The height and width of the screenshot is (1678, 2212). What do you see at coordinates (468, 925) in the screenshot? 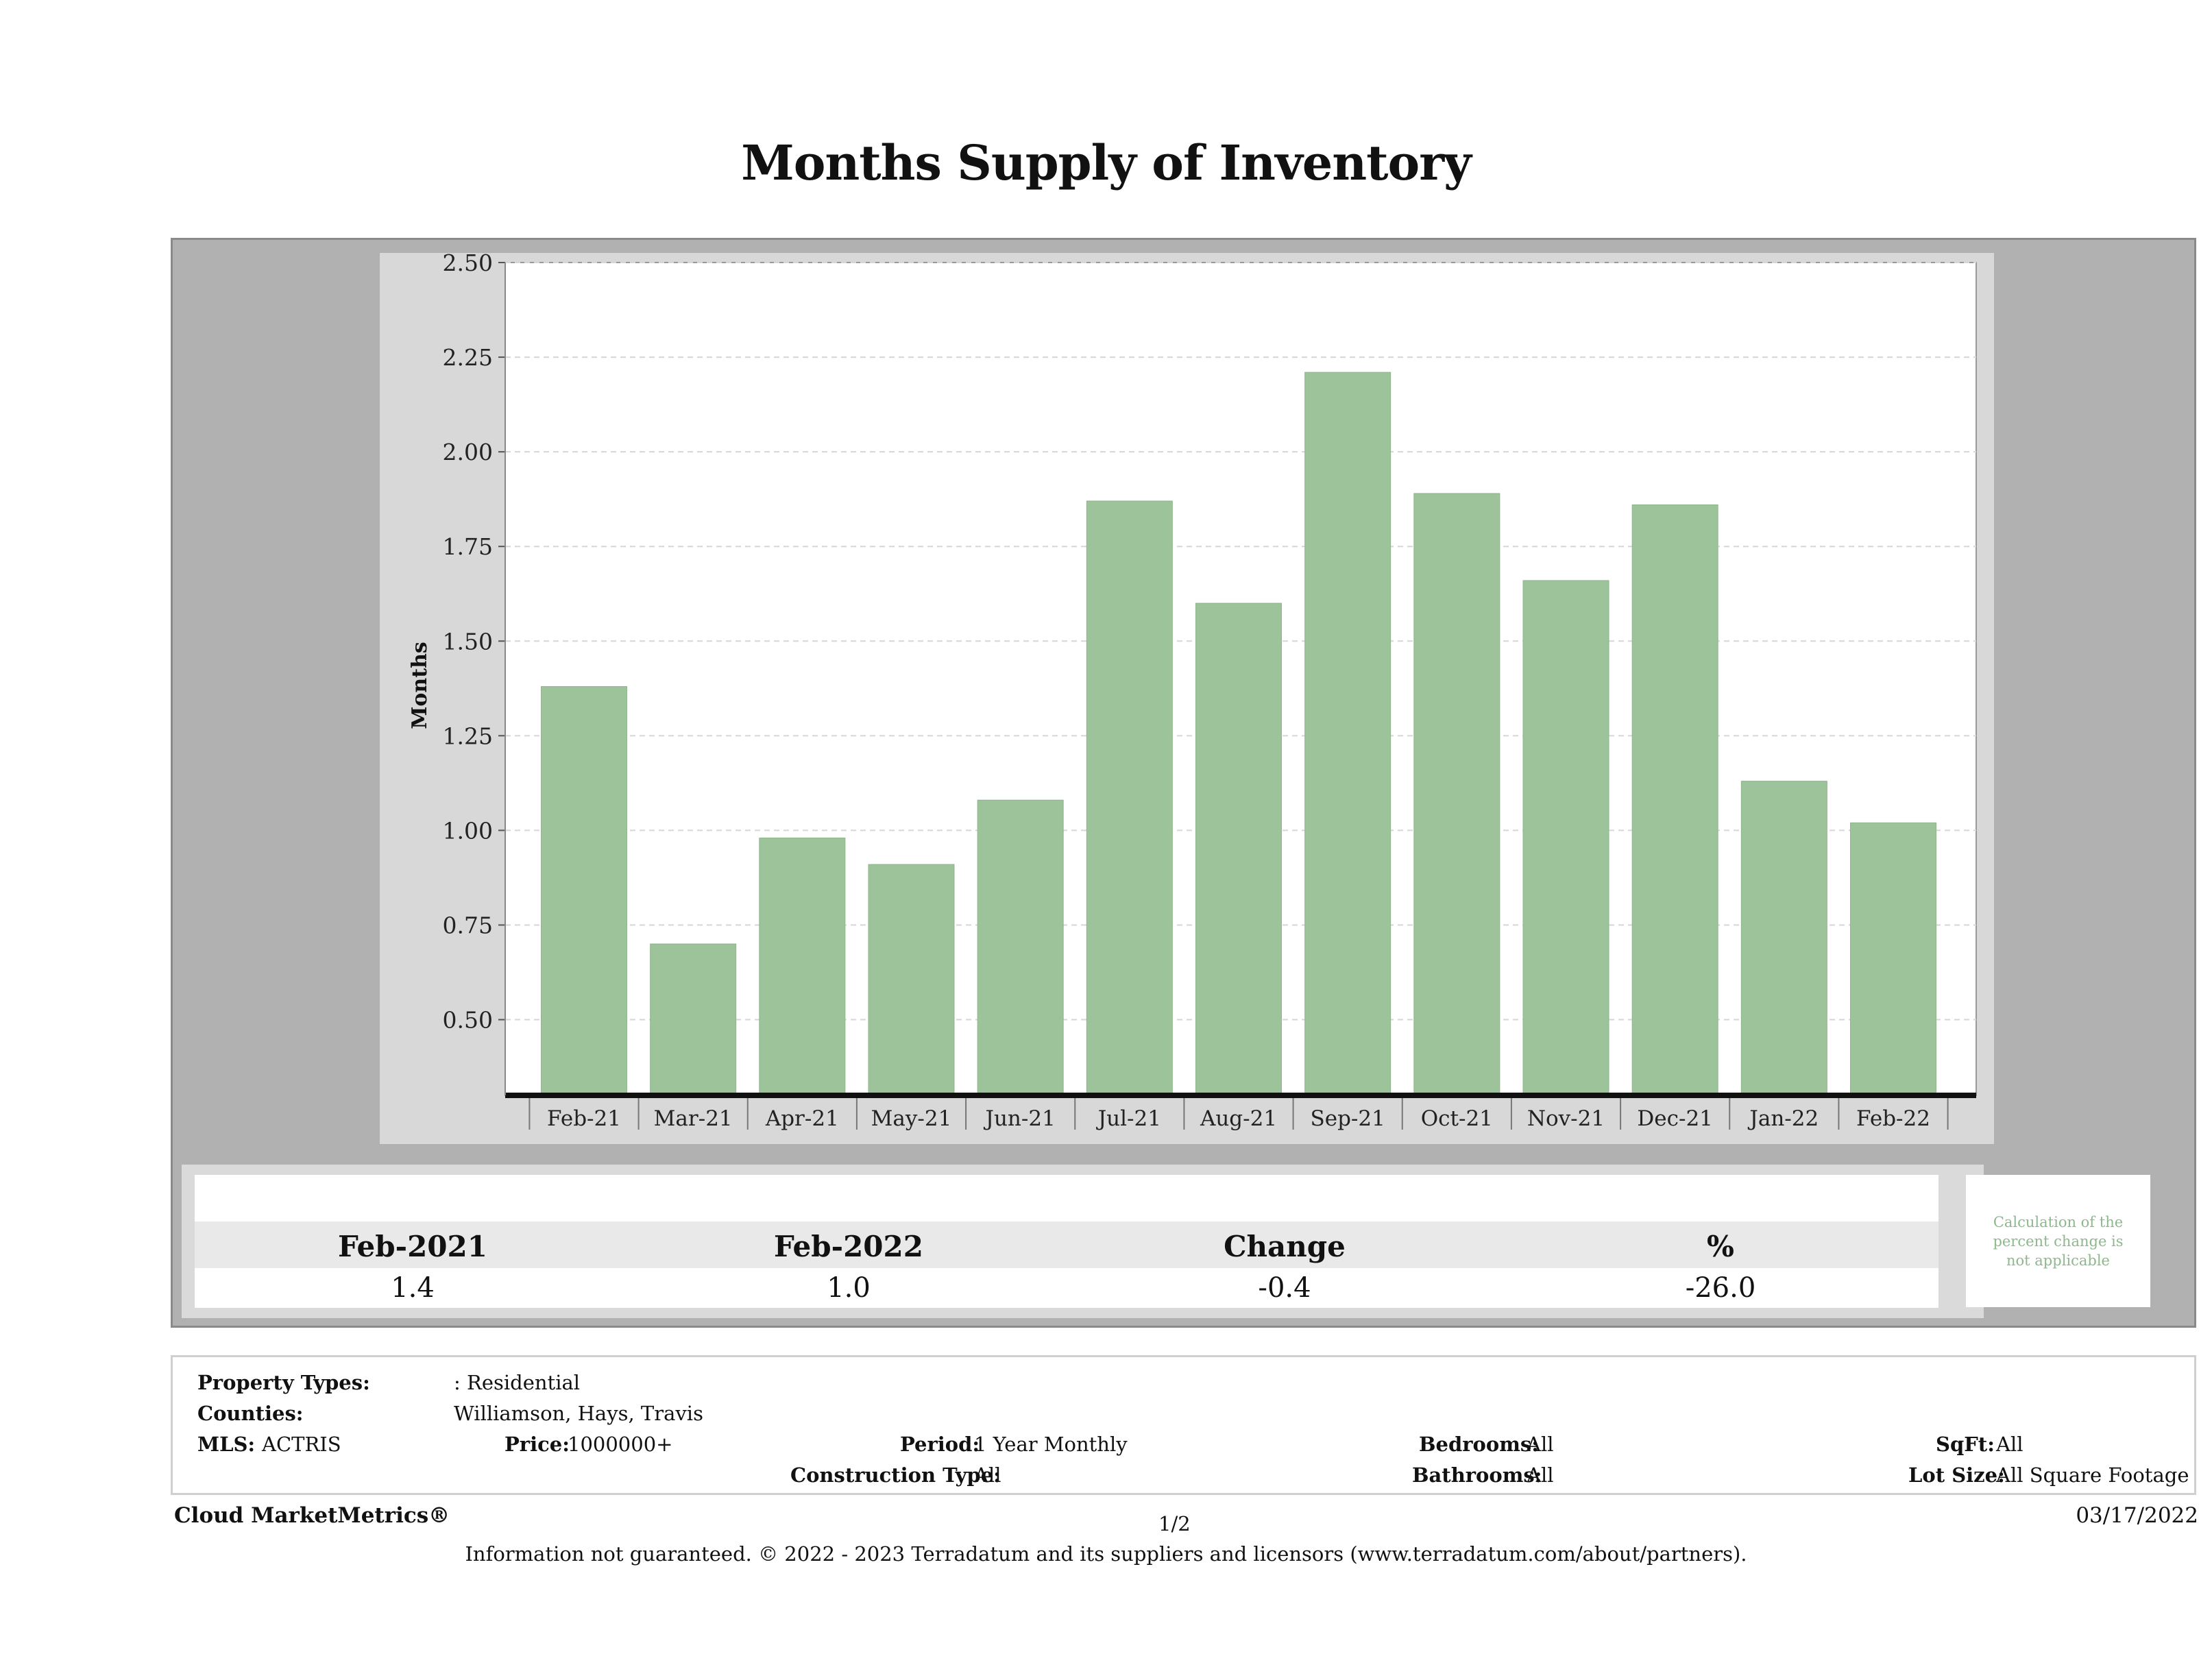
I see `y-tick-label: 0.75` at bounding box center [468, 925].